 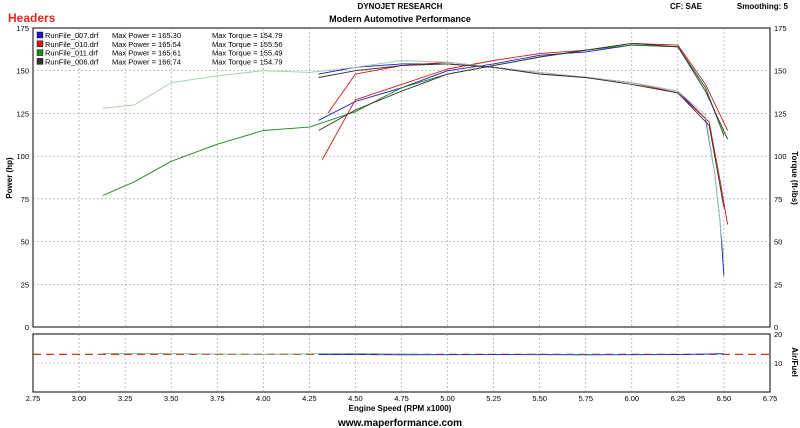 What do you see at coordinates (407, 361) in the screenshot?
I see `afr-gridlines: 10 20` at bounding box center [407, 361].